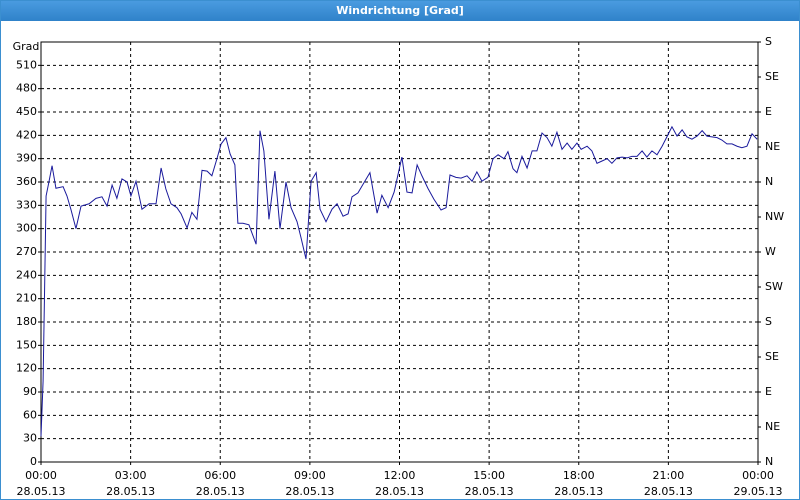 The image size is (800, 500). Describe the element at coordinates (26, 251) in the screenshot. I see `y-tick-label: 270` at that location.